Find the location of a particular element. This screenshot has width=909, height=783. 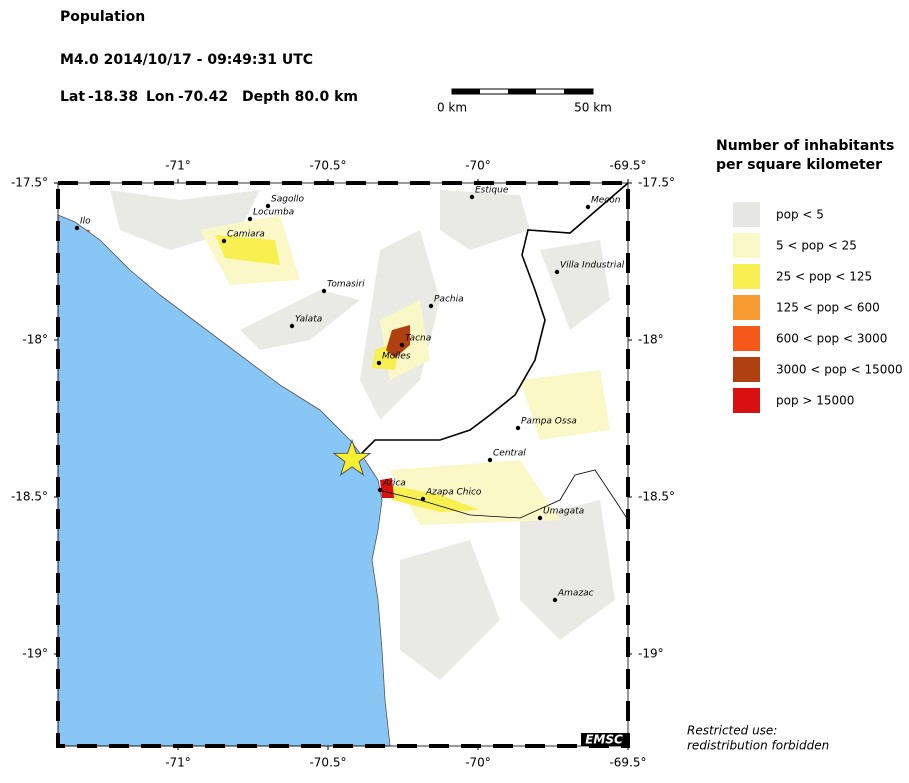

city-label: Estique is located at coordinates (492, 191).